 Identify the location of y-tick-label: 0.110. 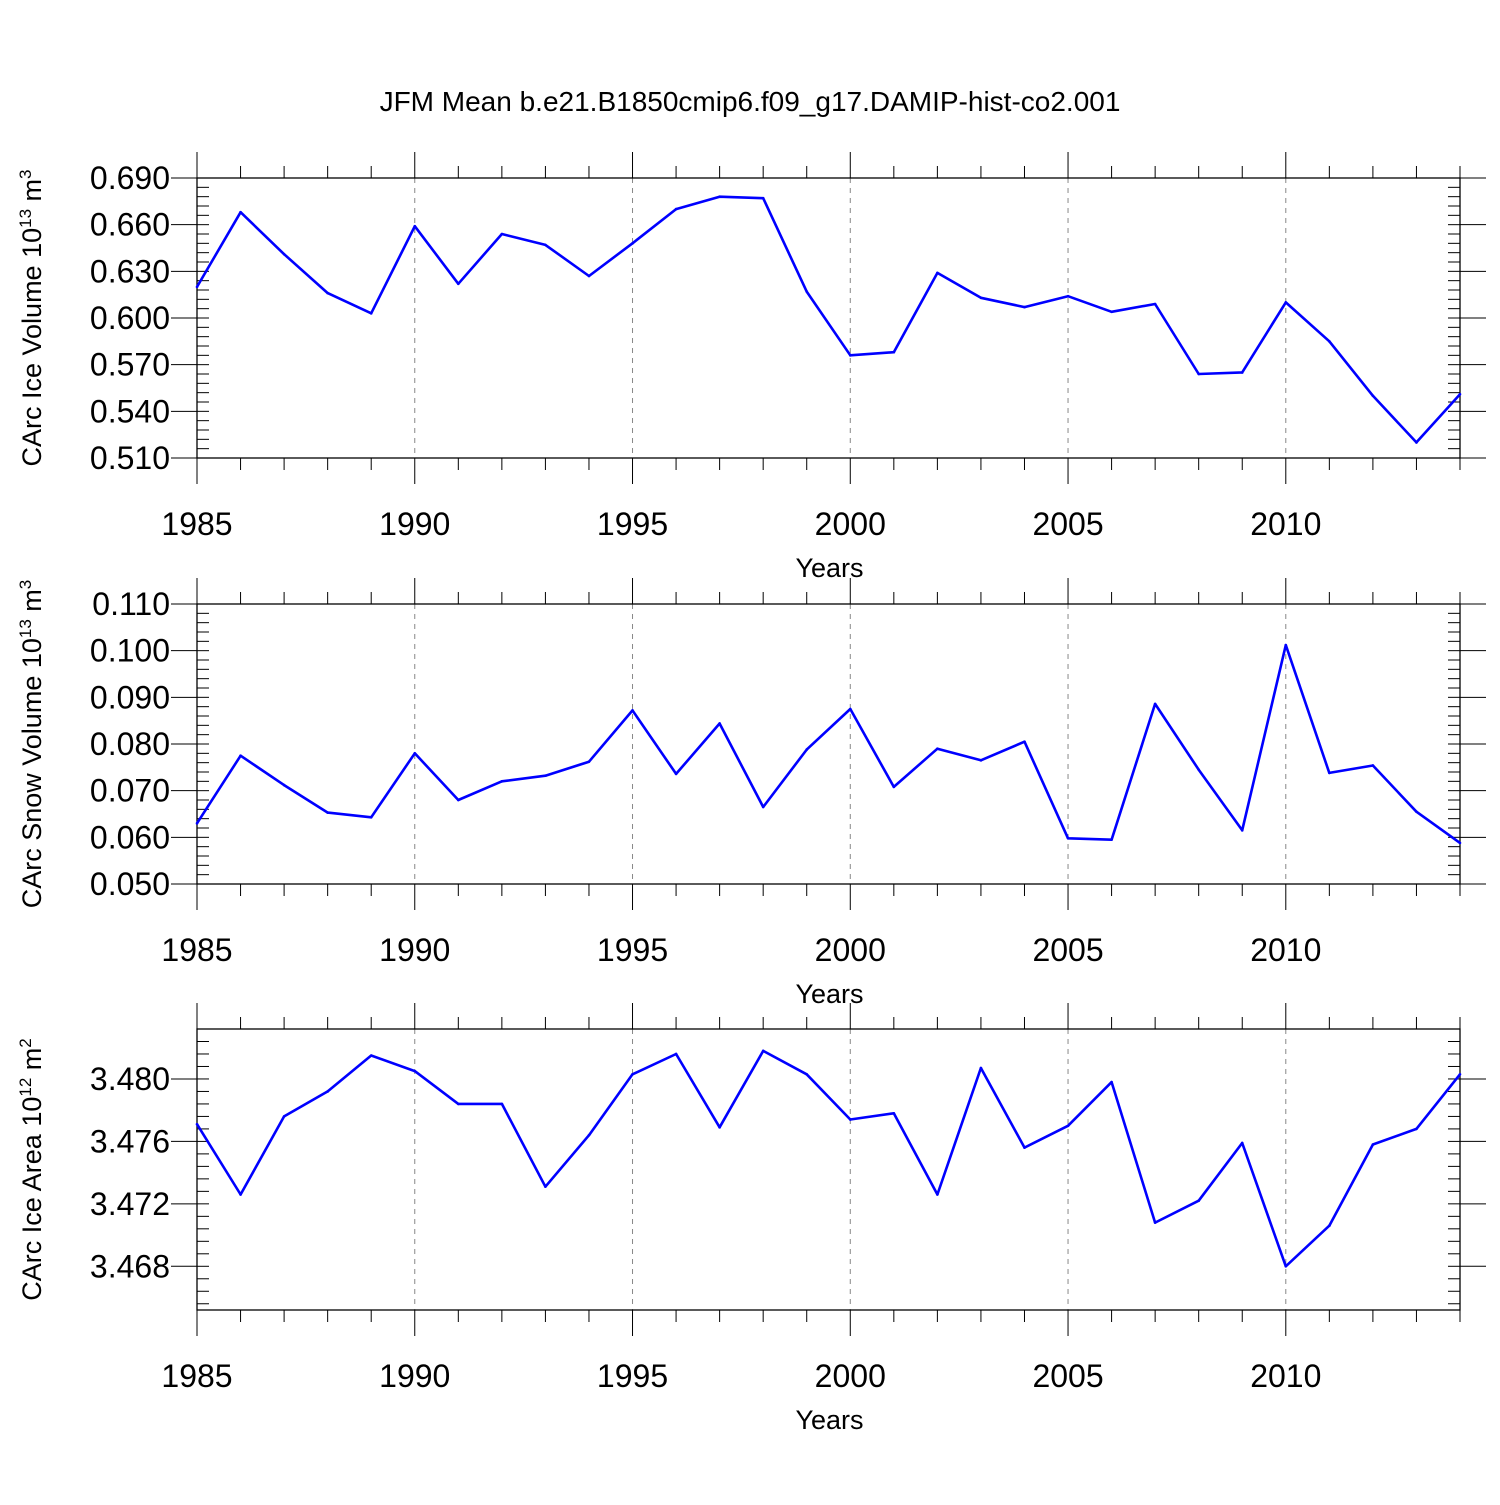
(131, 604).